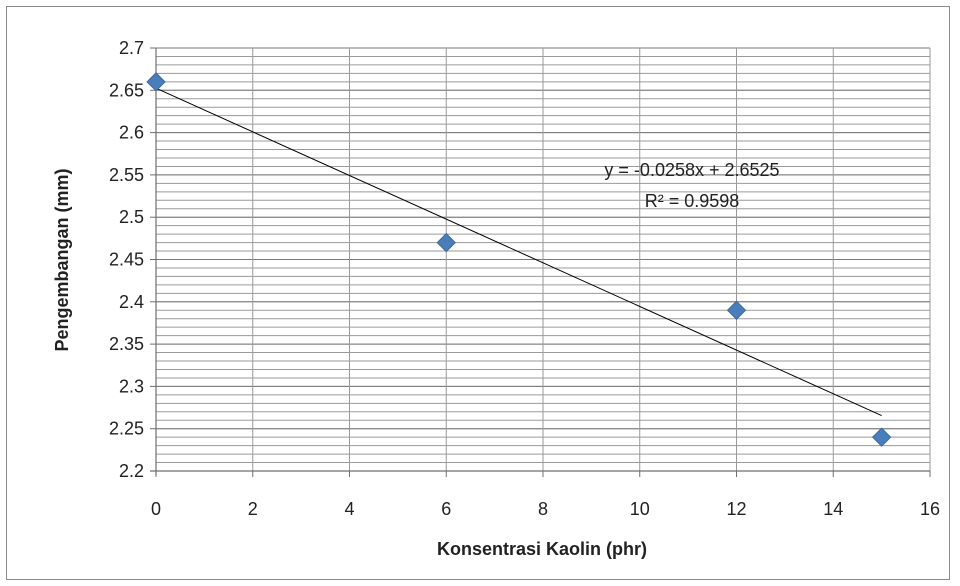  What do you see at coordinates (126, 175) in the screenshot?
I see `y-tick-label: 2.55` at bounding box center [126, 175].